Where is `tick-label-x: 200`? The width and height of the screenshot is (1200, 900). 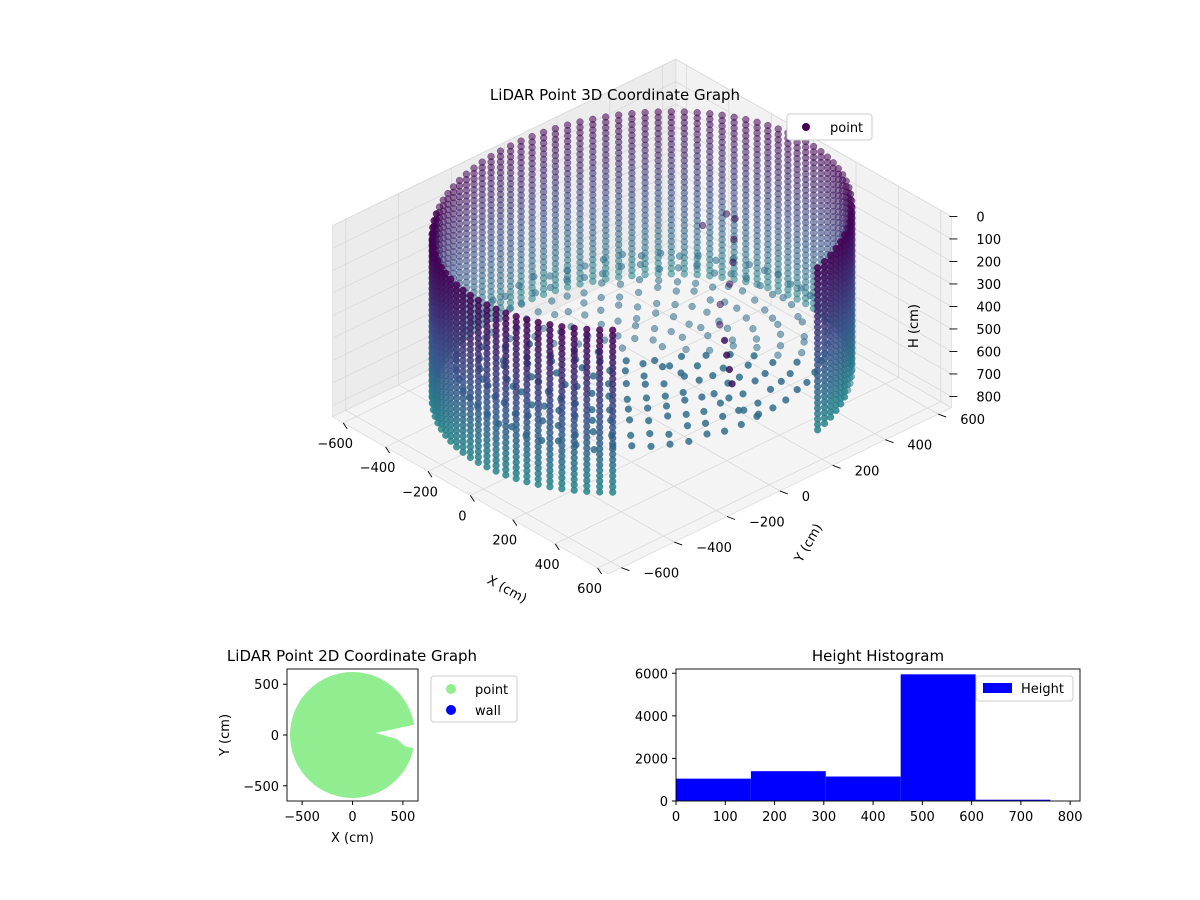
tick-label-x: 200 is located at coordinates (774, 817).